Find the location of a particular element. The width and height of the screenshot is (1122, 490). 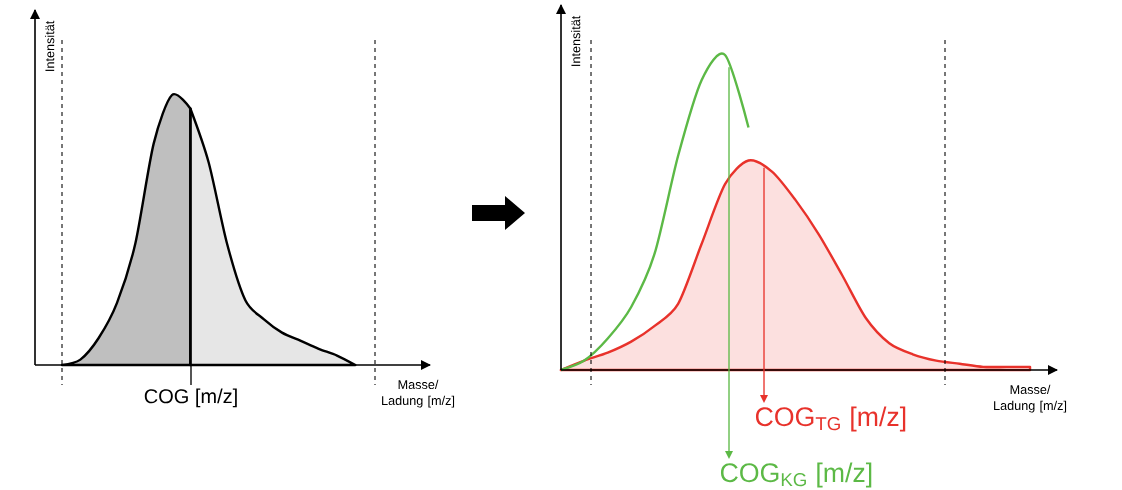

text: COG$_{TG}$ [m/z] is located at coordinates (830, 419).